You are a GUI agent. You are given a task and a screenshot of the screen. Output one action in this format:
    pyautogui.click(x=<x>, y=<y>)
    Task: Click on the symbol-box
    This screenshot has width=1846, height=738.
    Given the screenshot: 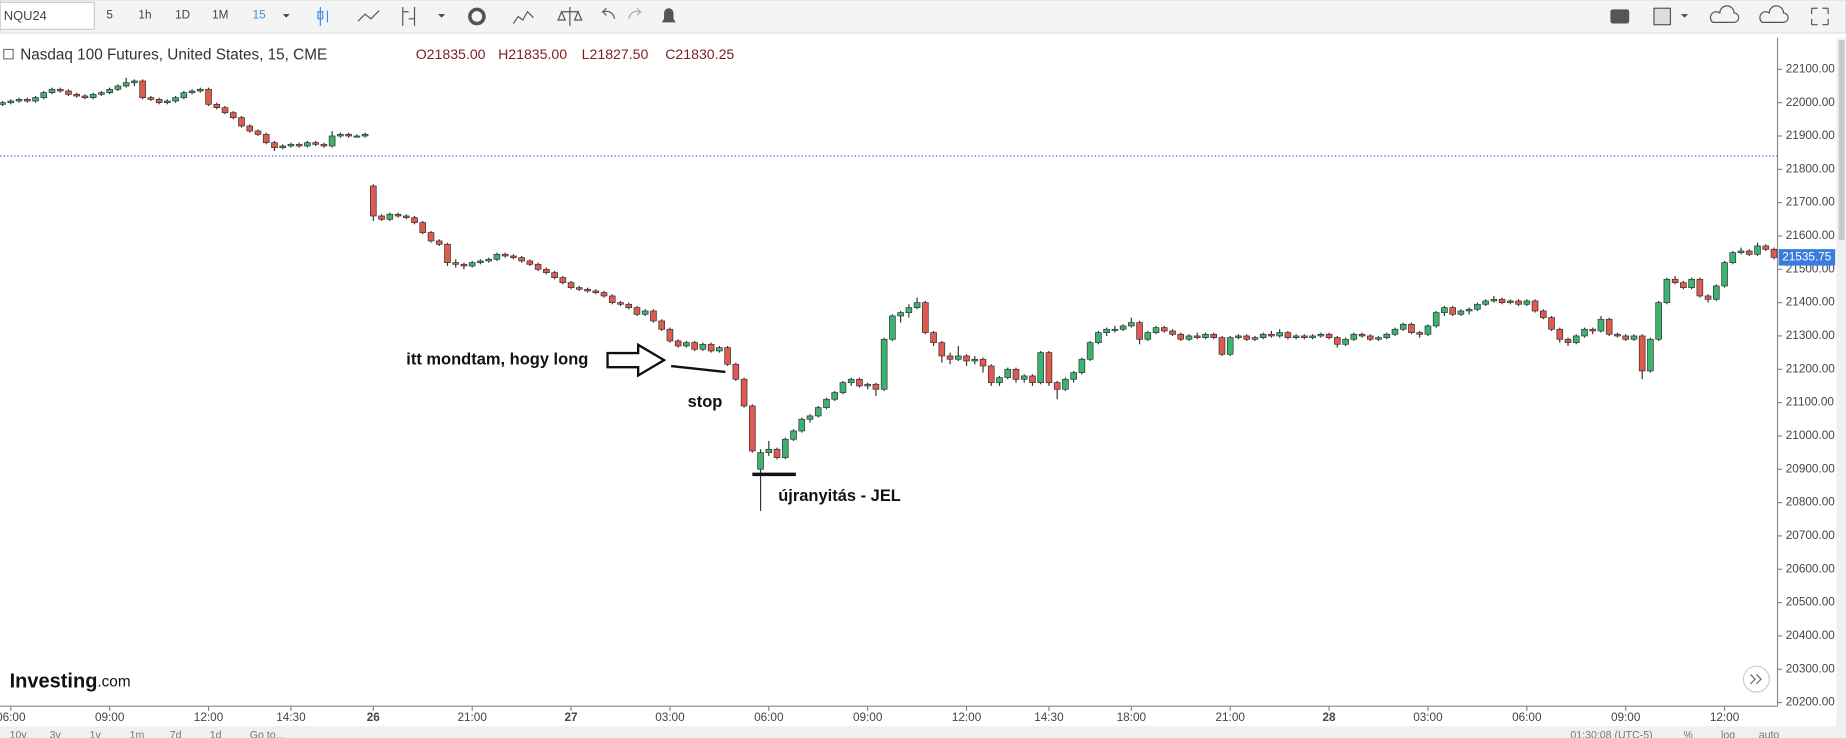 What is the action you would take?
    pyautogui.click(x=47, y=16)
    